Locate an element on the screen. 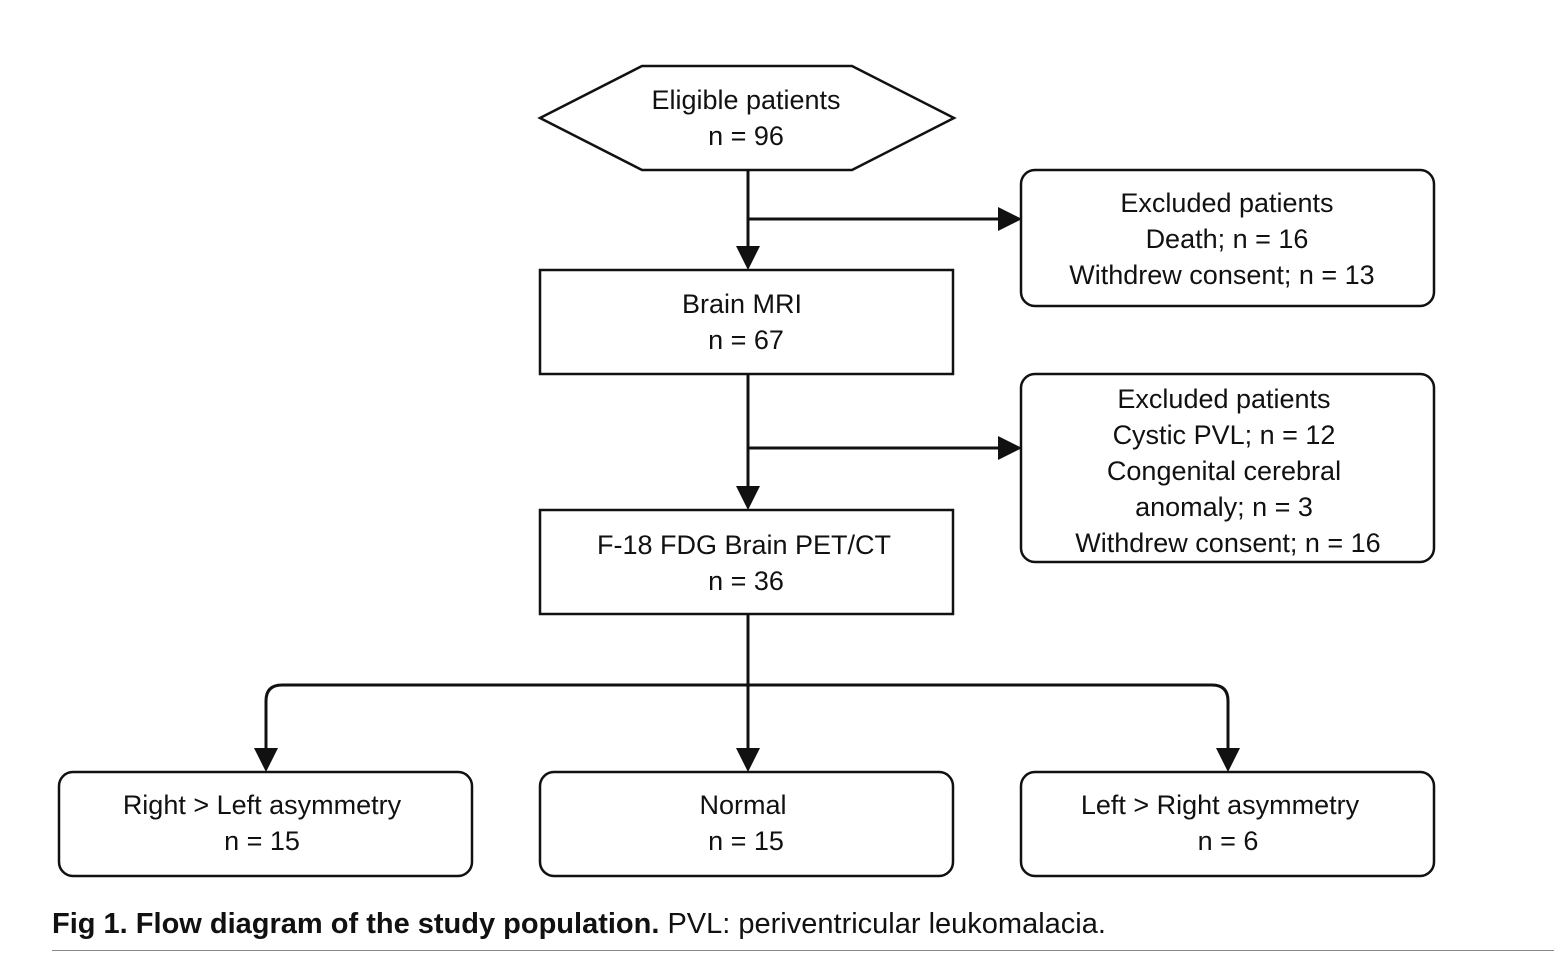 The height and width of the screenshot is (972, 1562). excluded-1-withdrew: Withdrew consent; n = 13 is located at coordinates (1221, 275).